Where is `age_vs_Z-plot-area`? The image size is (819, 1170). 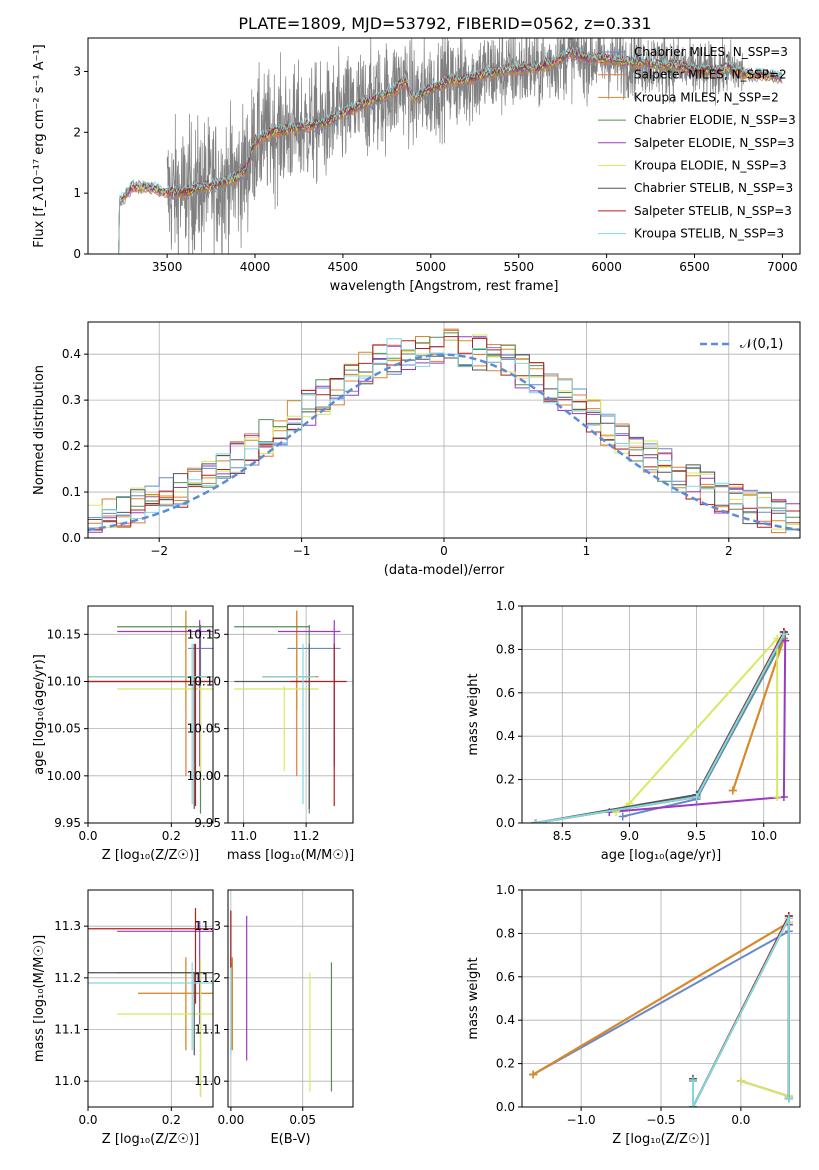 age_vs_Z-plot-area is located at coordinates (150, 712).